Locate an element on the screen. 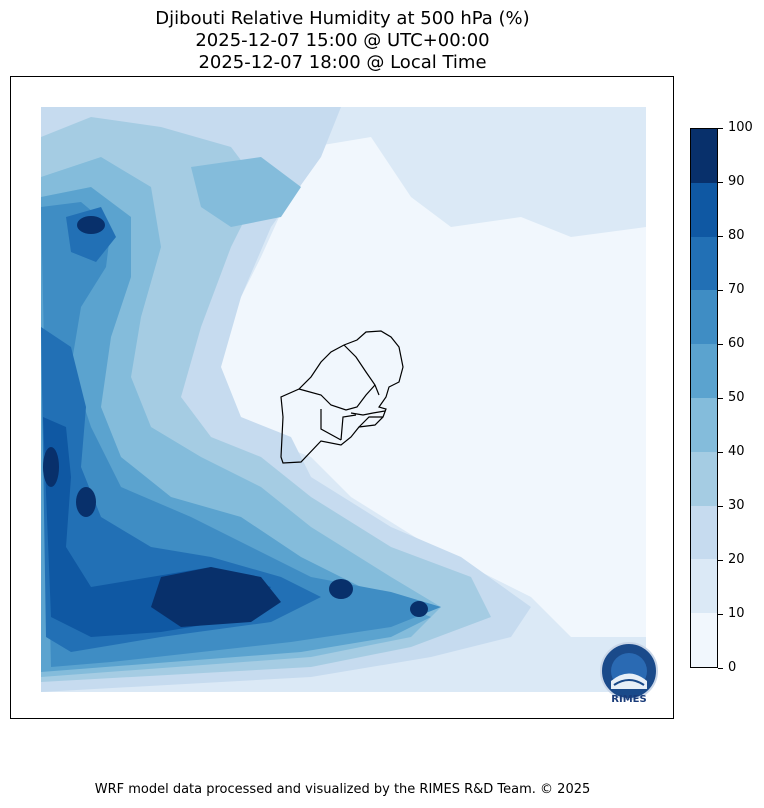 This screenshot has height=808, width=764. colorbar-tick-label: 80 is located at coordinates (736, 235).